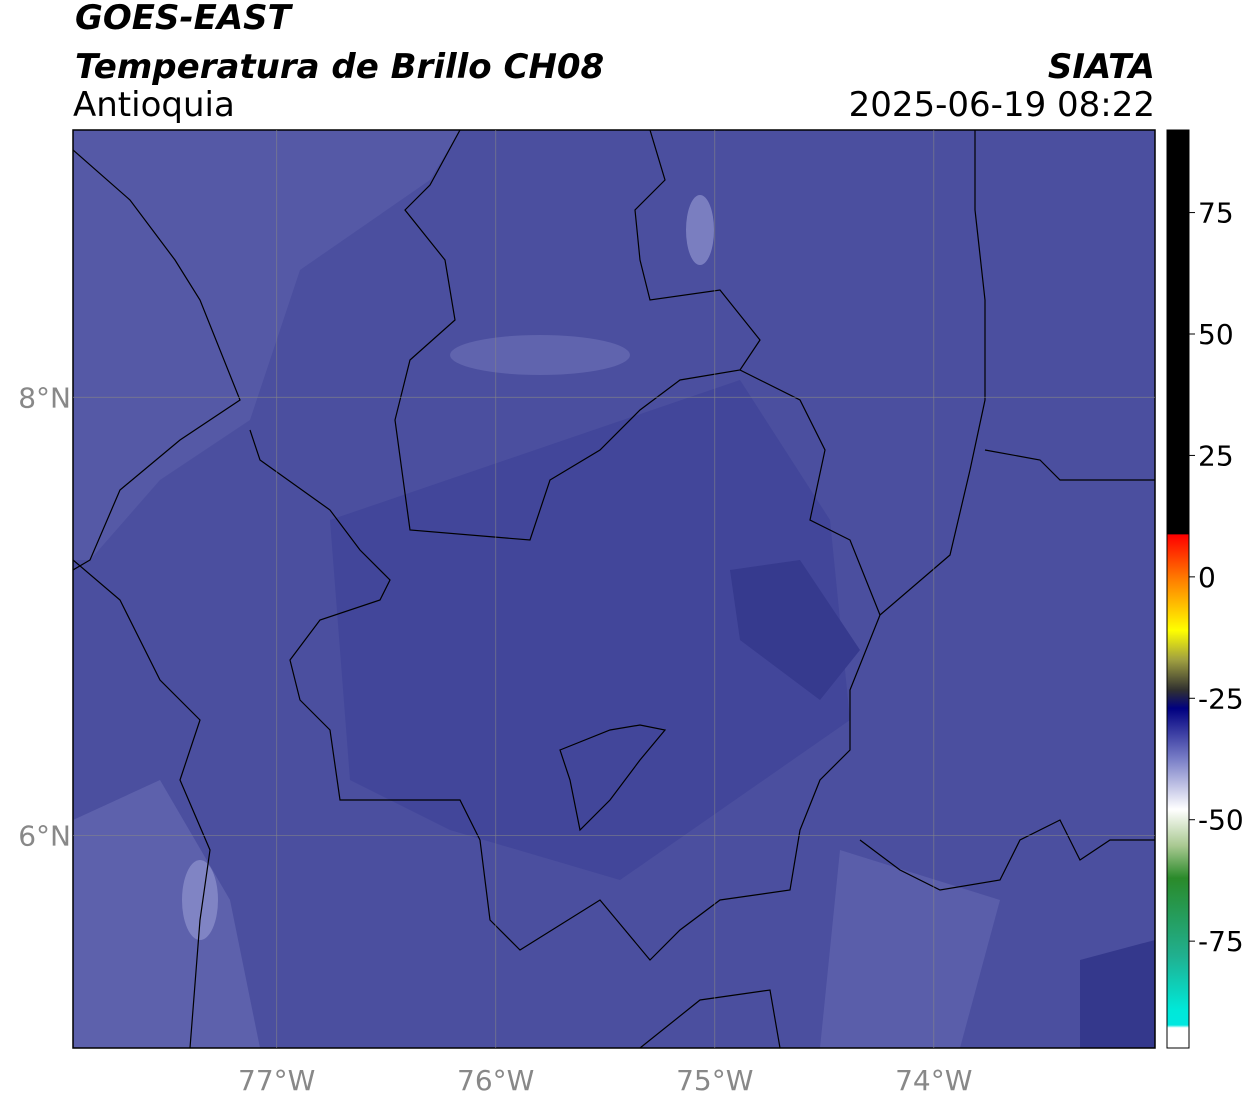 The image size is (1252, 1103). Describe the element at coordinates (1002, 105) in the screenshot. I see `datetime: 2025-06-19 08:22` at that location.